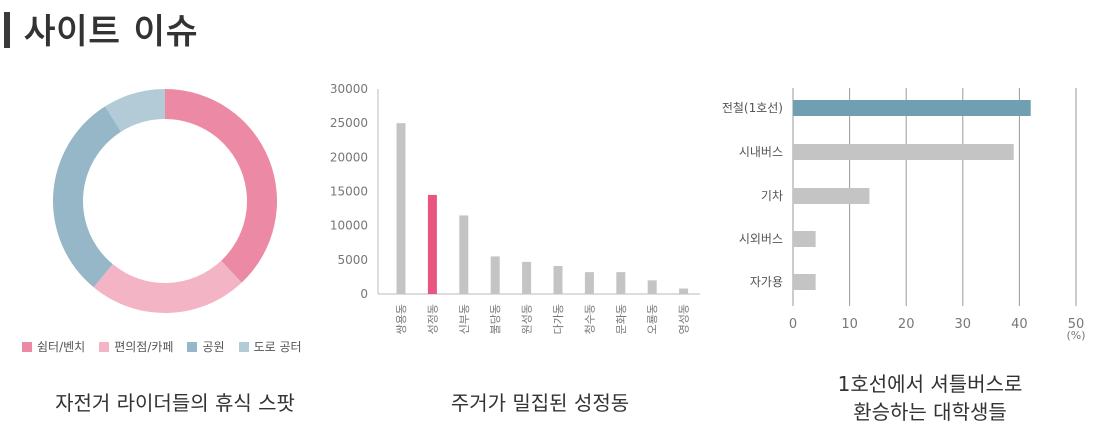  Describe the element at coordinates (930, 412) in the screenshot. I see `hbar-caption-line-2: 환승하는 대학생들` at that location.